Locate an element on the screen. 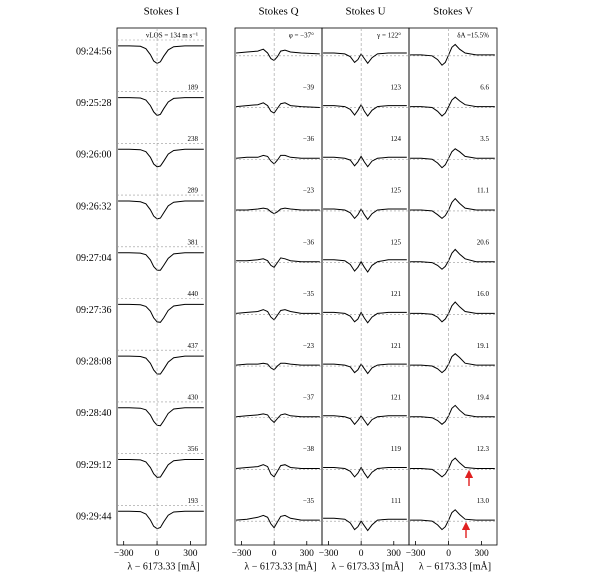  annotation: 20.6 is located at coordinates (483, 242).